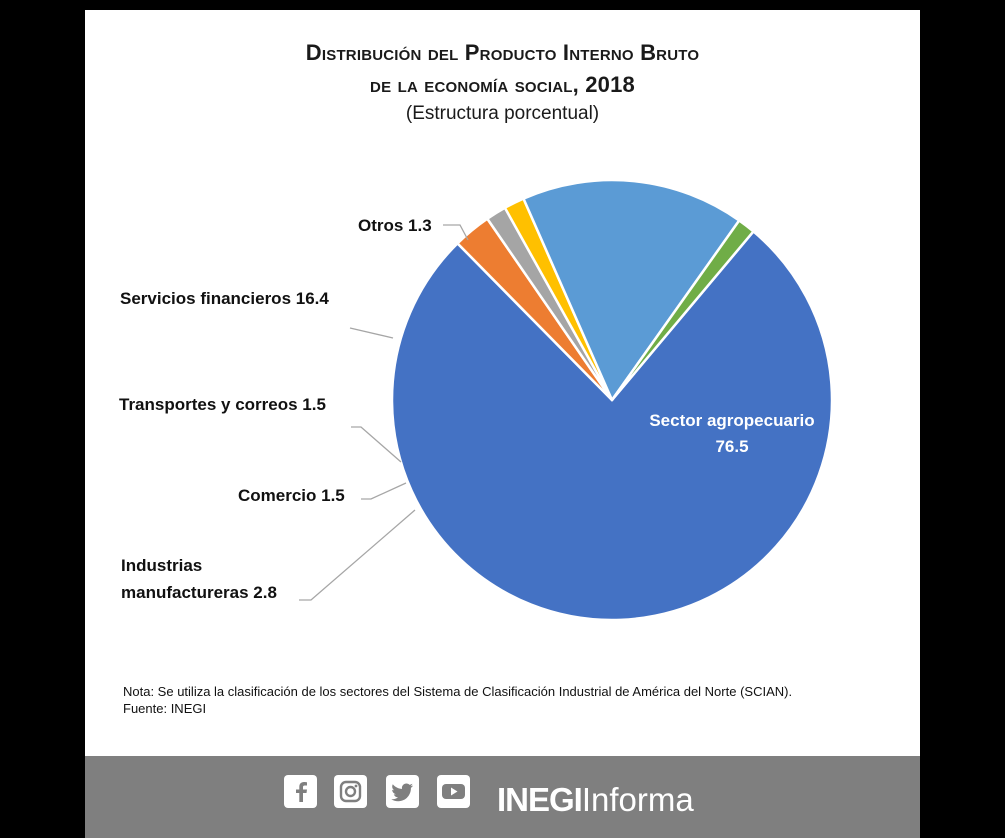 The image size is (1005, 838). Describe the element at coordinates (165, 708) in the screenshot. I see `source-text: Fuente: INEGI` at that location.